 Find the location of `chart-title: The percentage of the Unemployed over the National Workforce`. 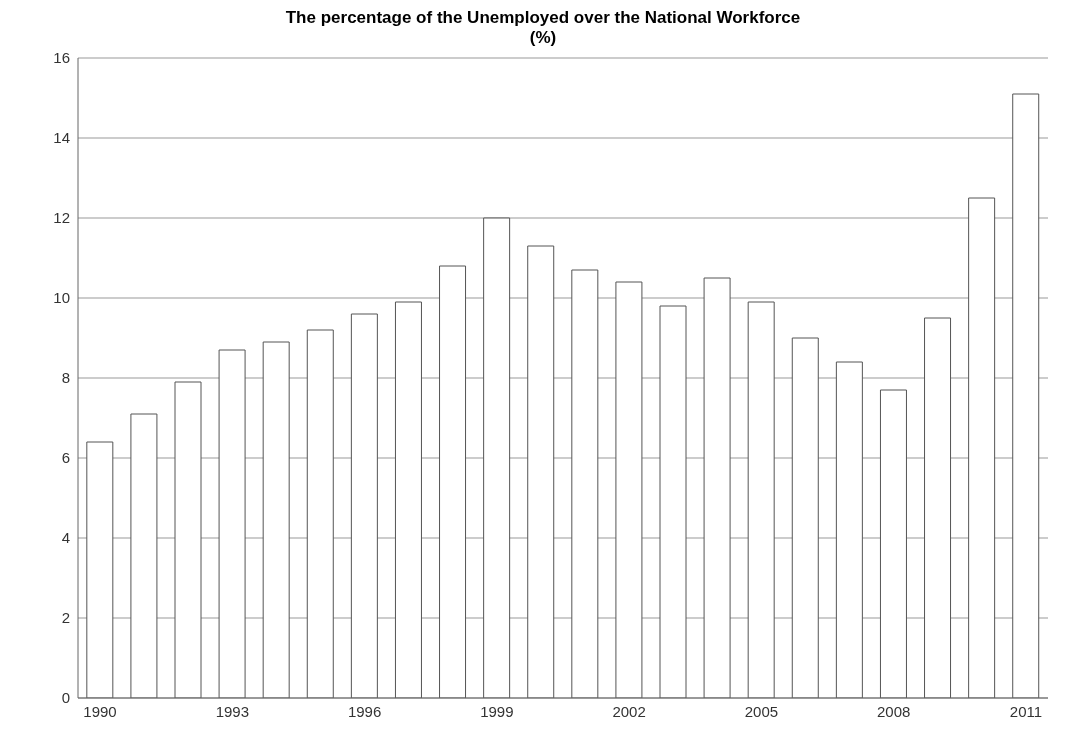

chart-title: The percentage of the Unemployed over the National Workforce is located at coordinates (543, 18).